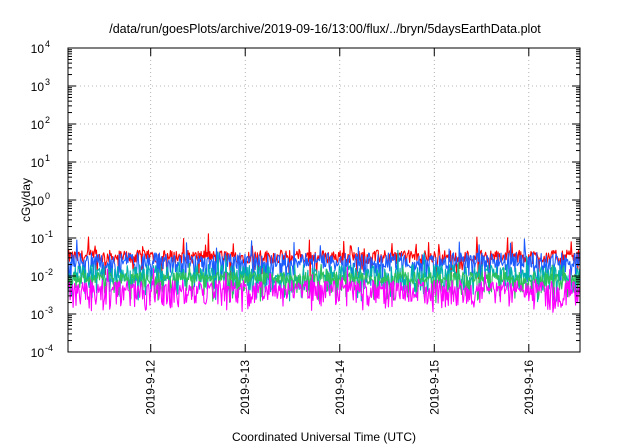  What do you see at coordinates (47, 82) in the screenshot?
I see `y-tick-exponent: 3` at bounding box center [47, 82].